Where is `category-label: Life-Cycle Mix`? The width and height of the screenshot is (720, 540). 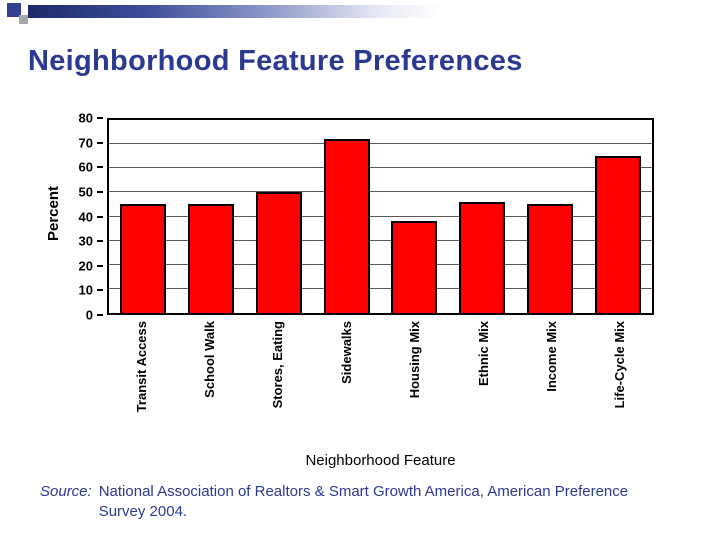
category-label: Life-Cycle Mix is located at coordinates (620, 365).